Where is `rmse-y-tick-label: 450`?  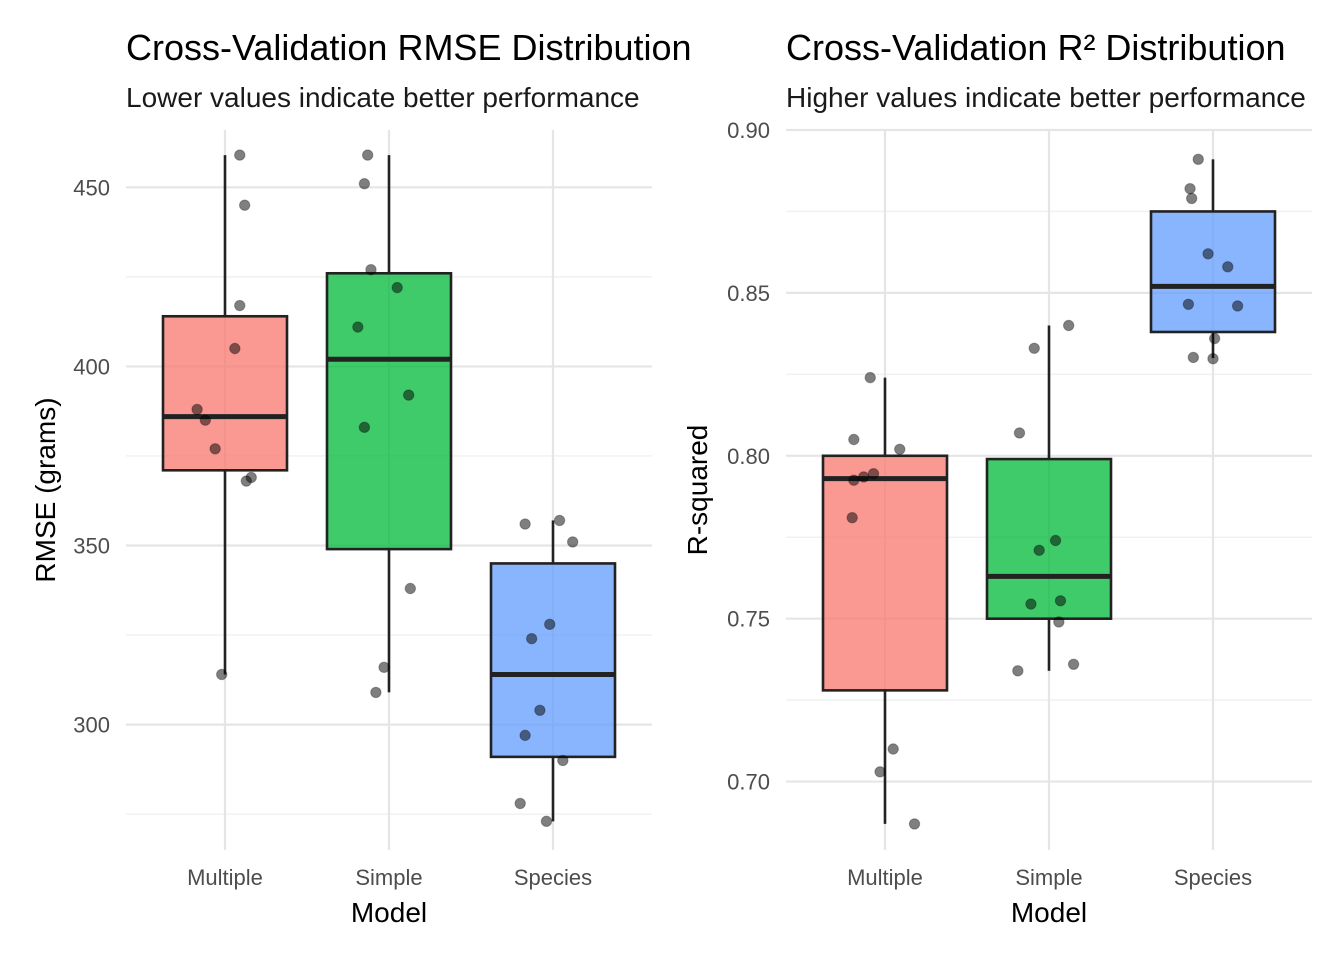
rmse-y-tick-label: 450 is located at coordinates (91, 187).